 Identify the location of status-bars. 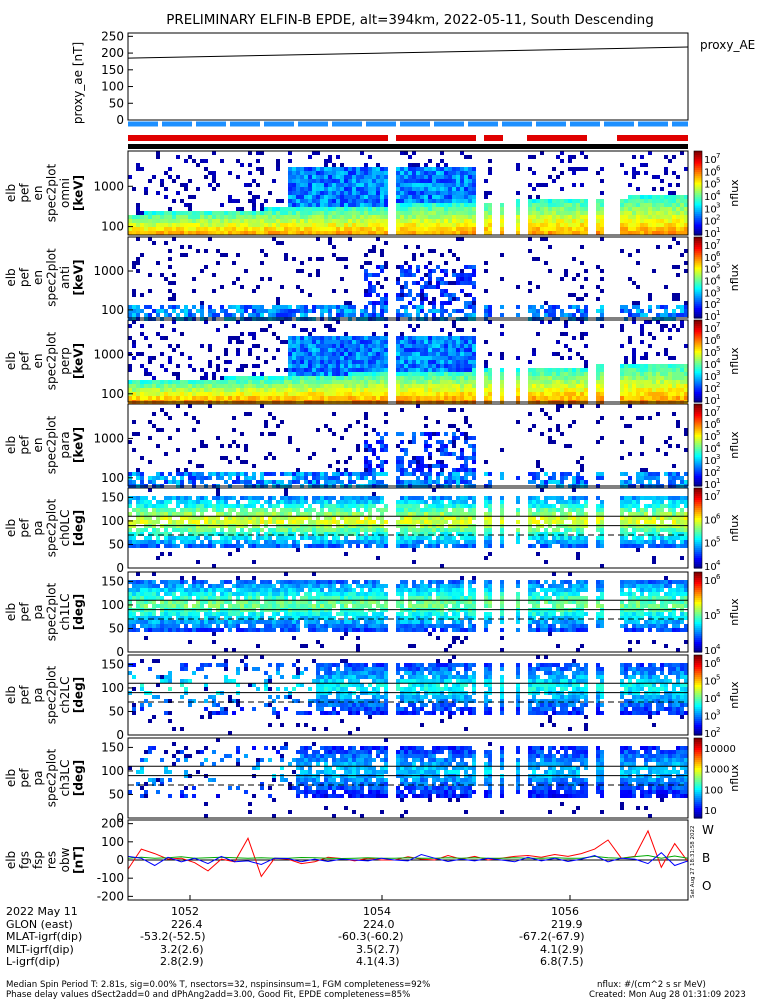
(408, 136).